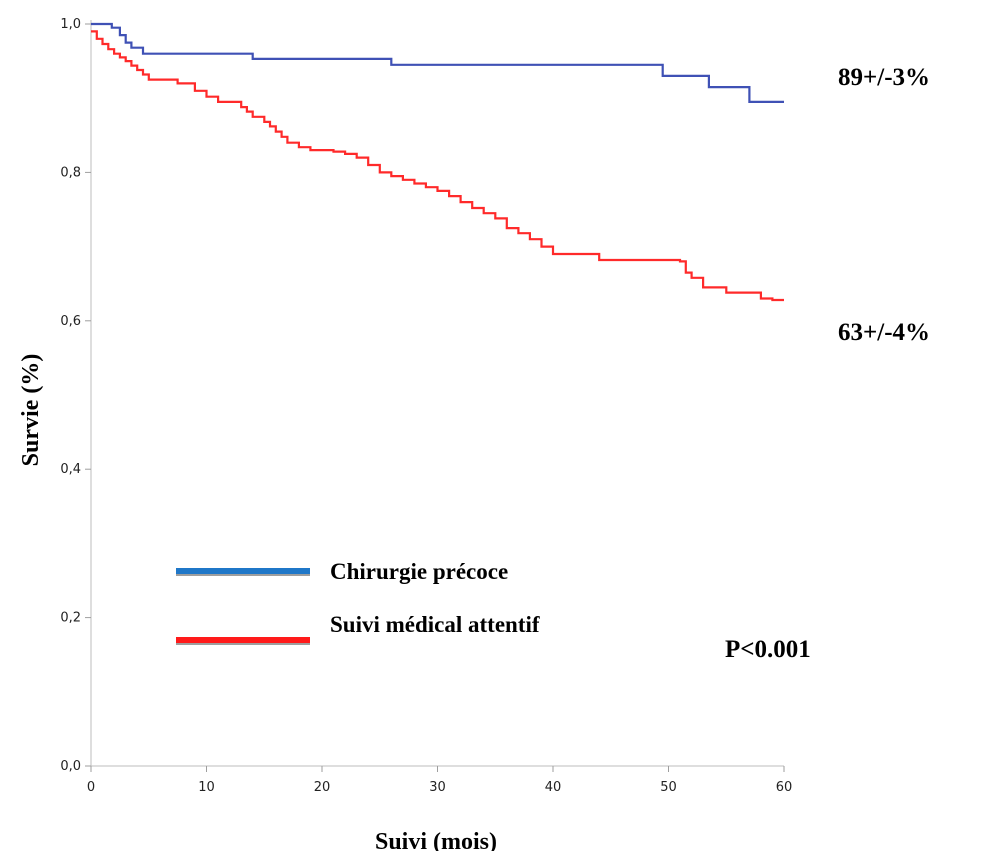  What do you see at coordinates (437, 787) in the screenshot?
I see `x-tick-label: 30` at bounding box center [437, 787].